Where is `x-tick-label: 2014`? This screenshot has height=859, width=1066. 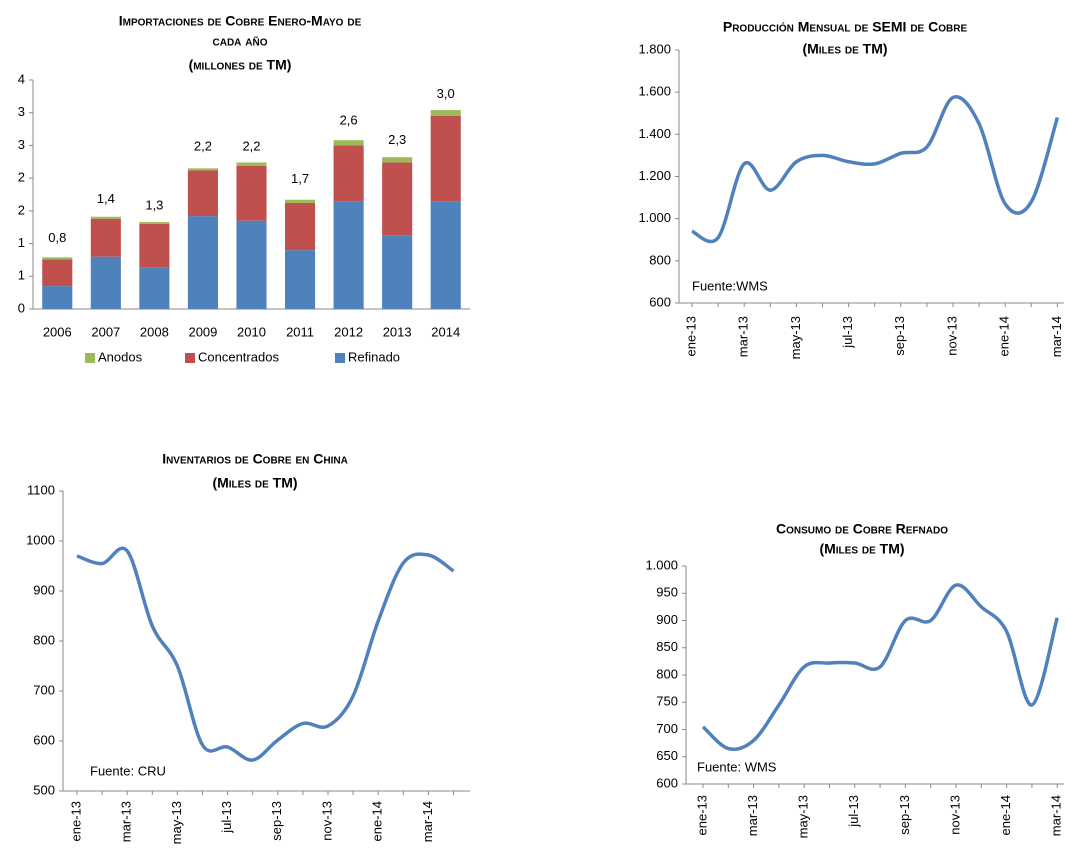 x-tick-label: 2014 is located at coordinates (445, 331).